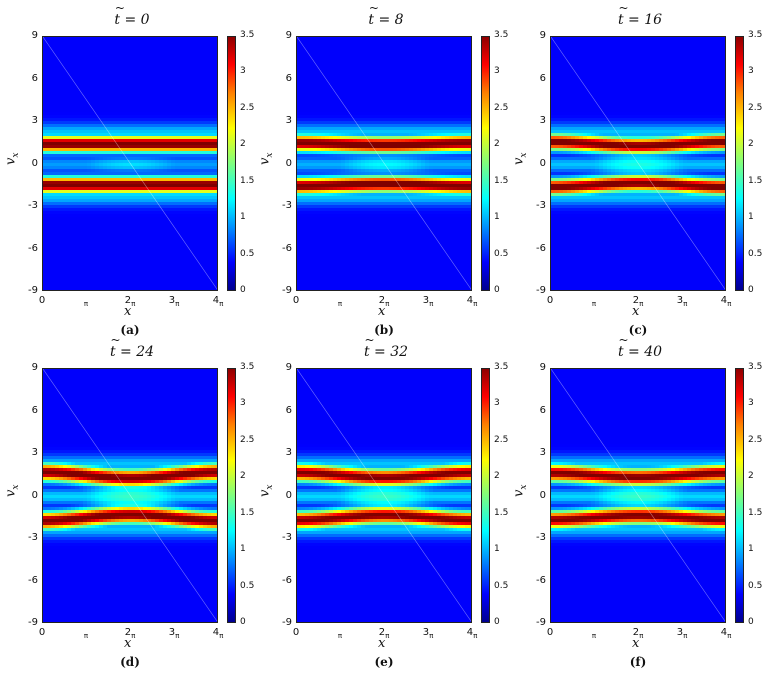 This screenshot has height=688, width=763. Describe the element at coordinates (130, 301) in the screenshot. I see `x-tick-label: 2π` at that location.